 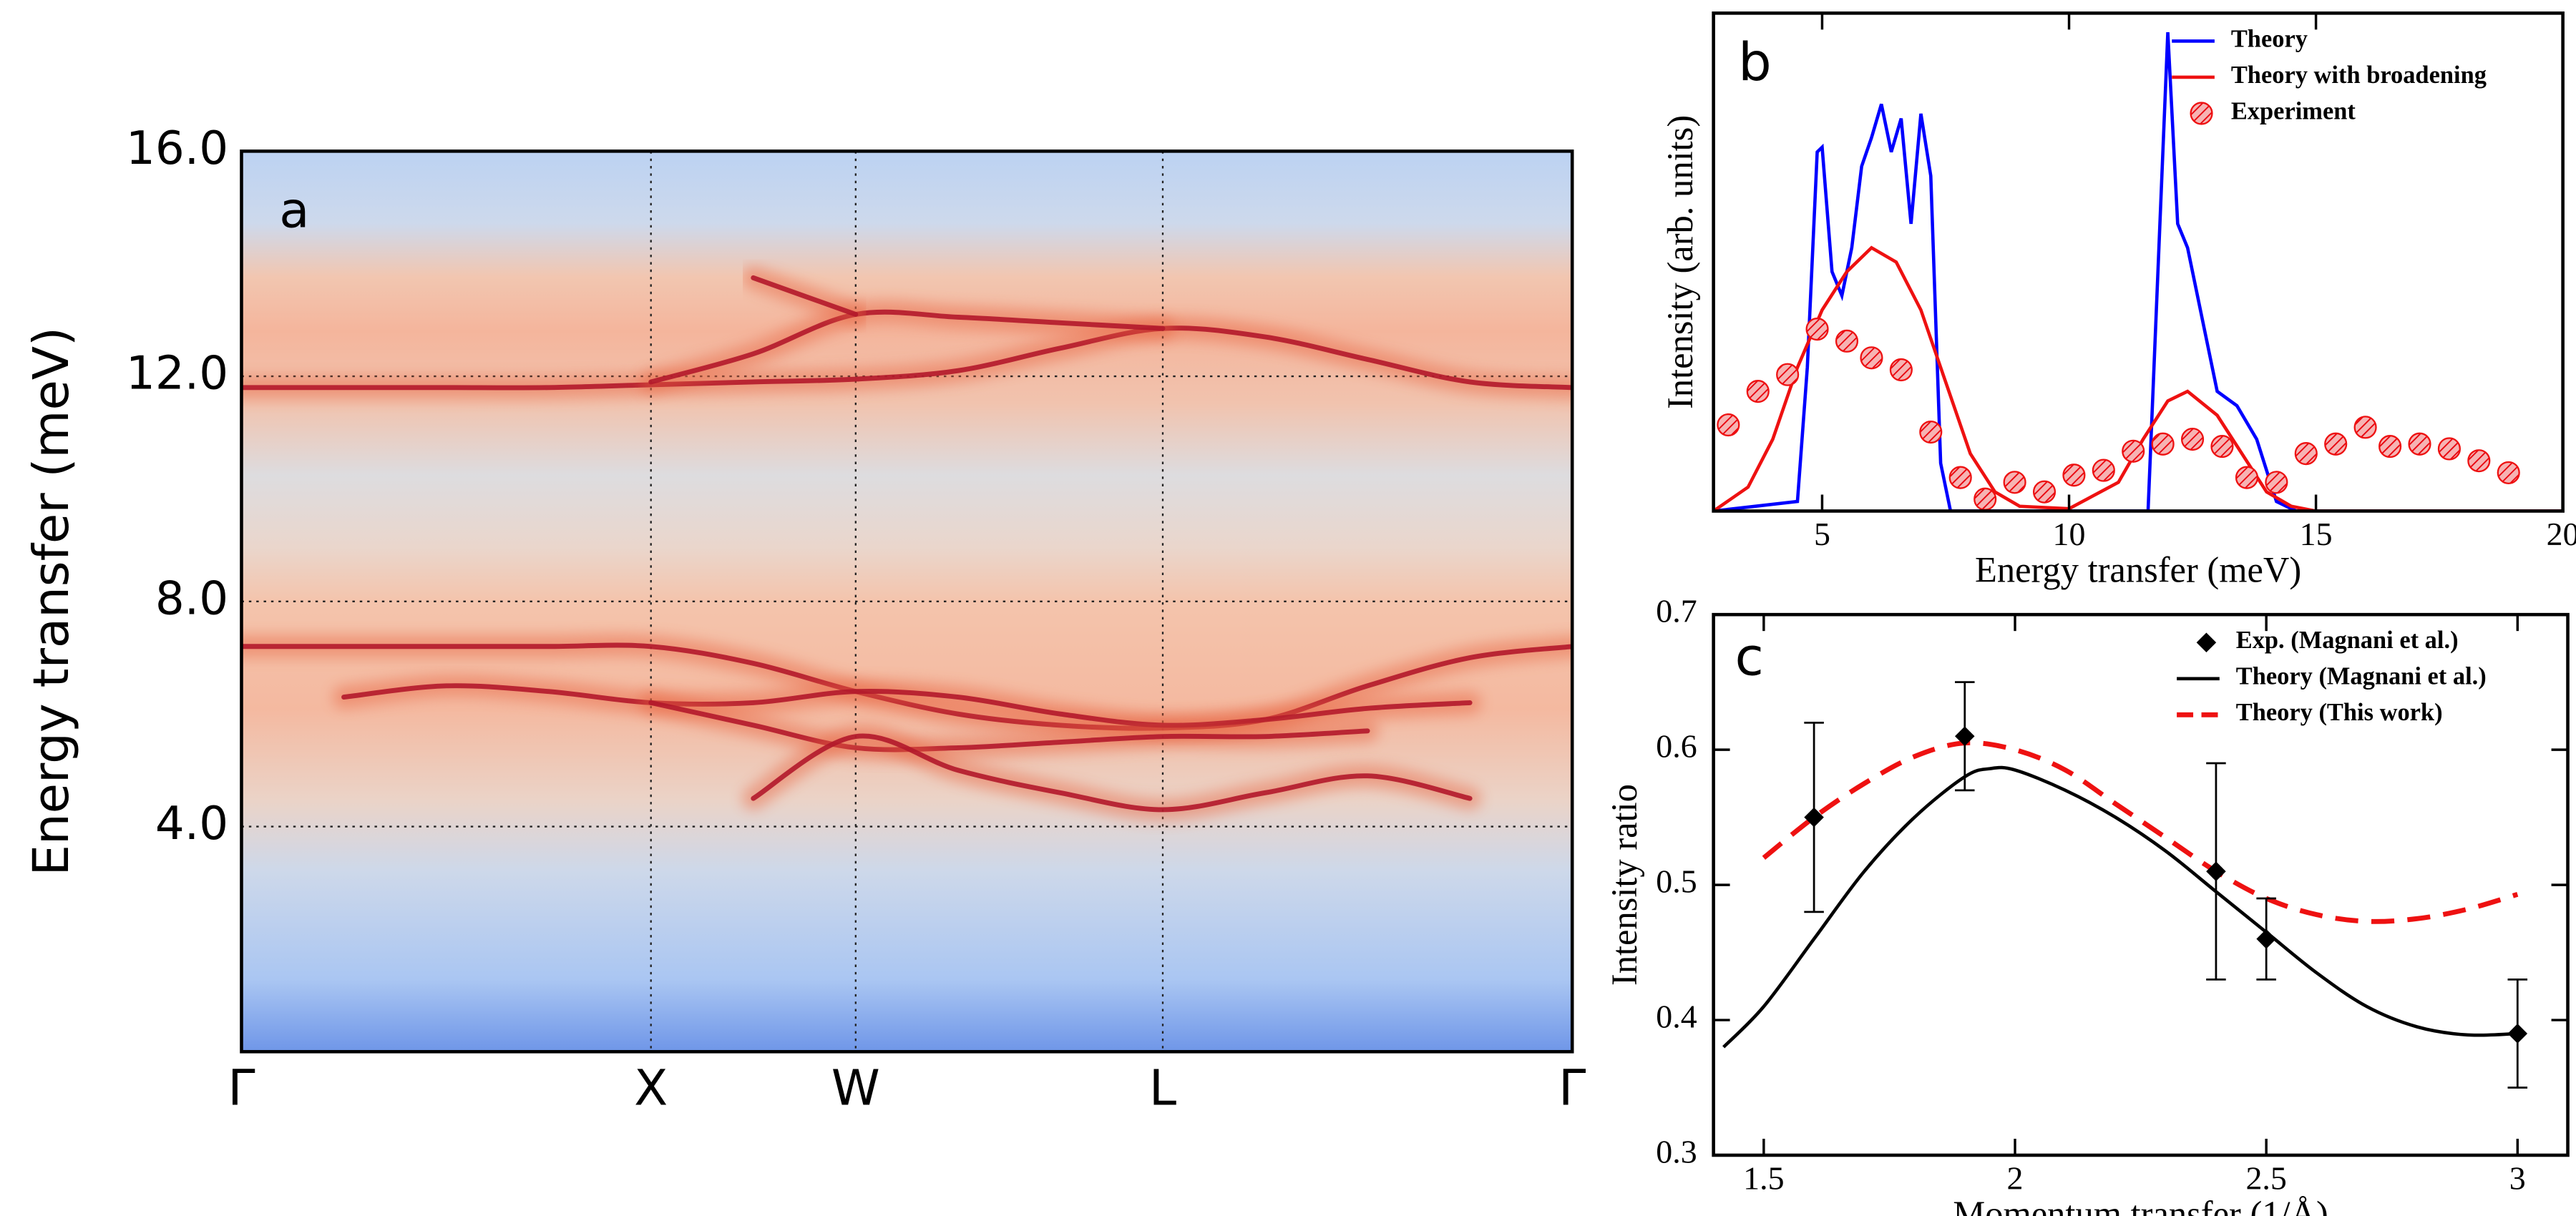 I want to click on x-axis-label: Energy transfer (meV), so click(x=2138, y=569).